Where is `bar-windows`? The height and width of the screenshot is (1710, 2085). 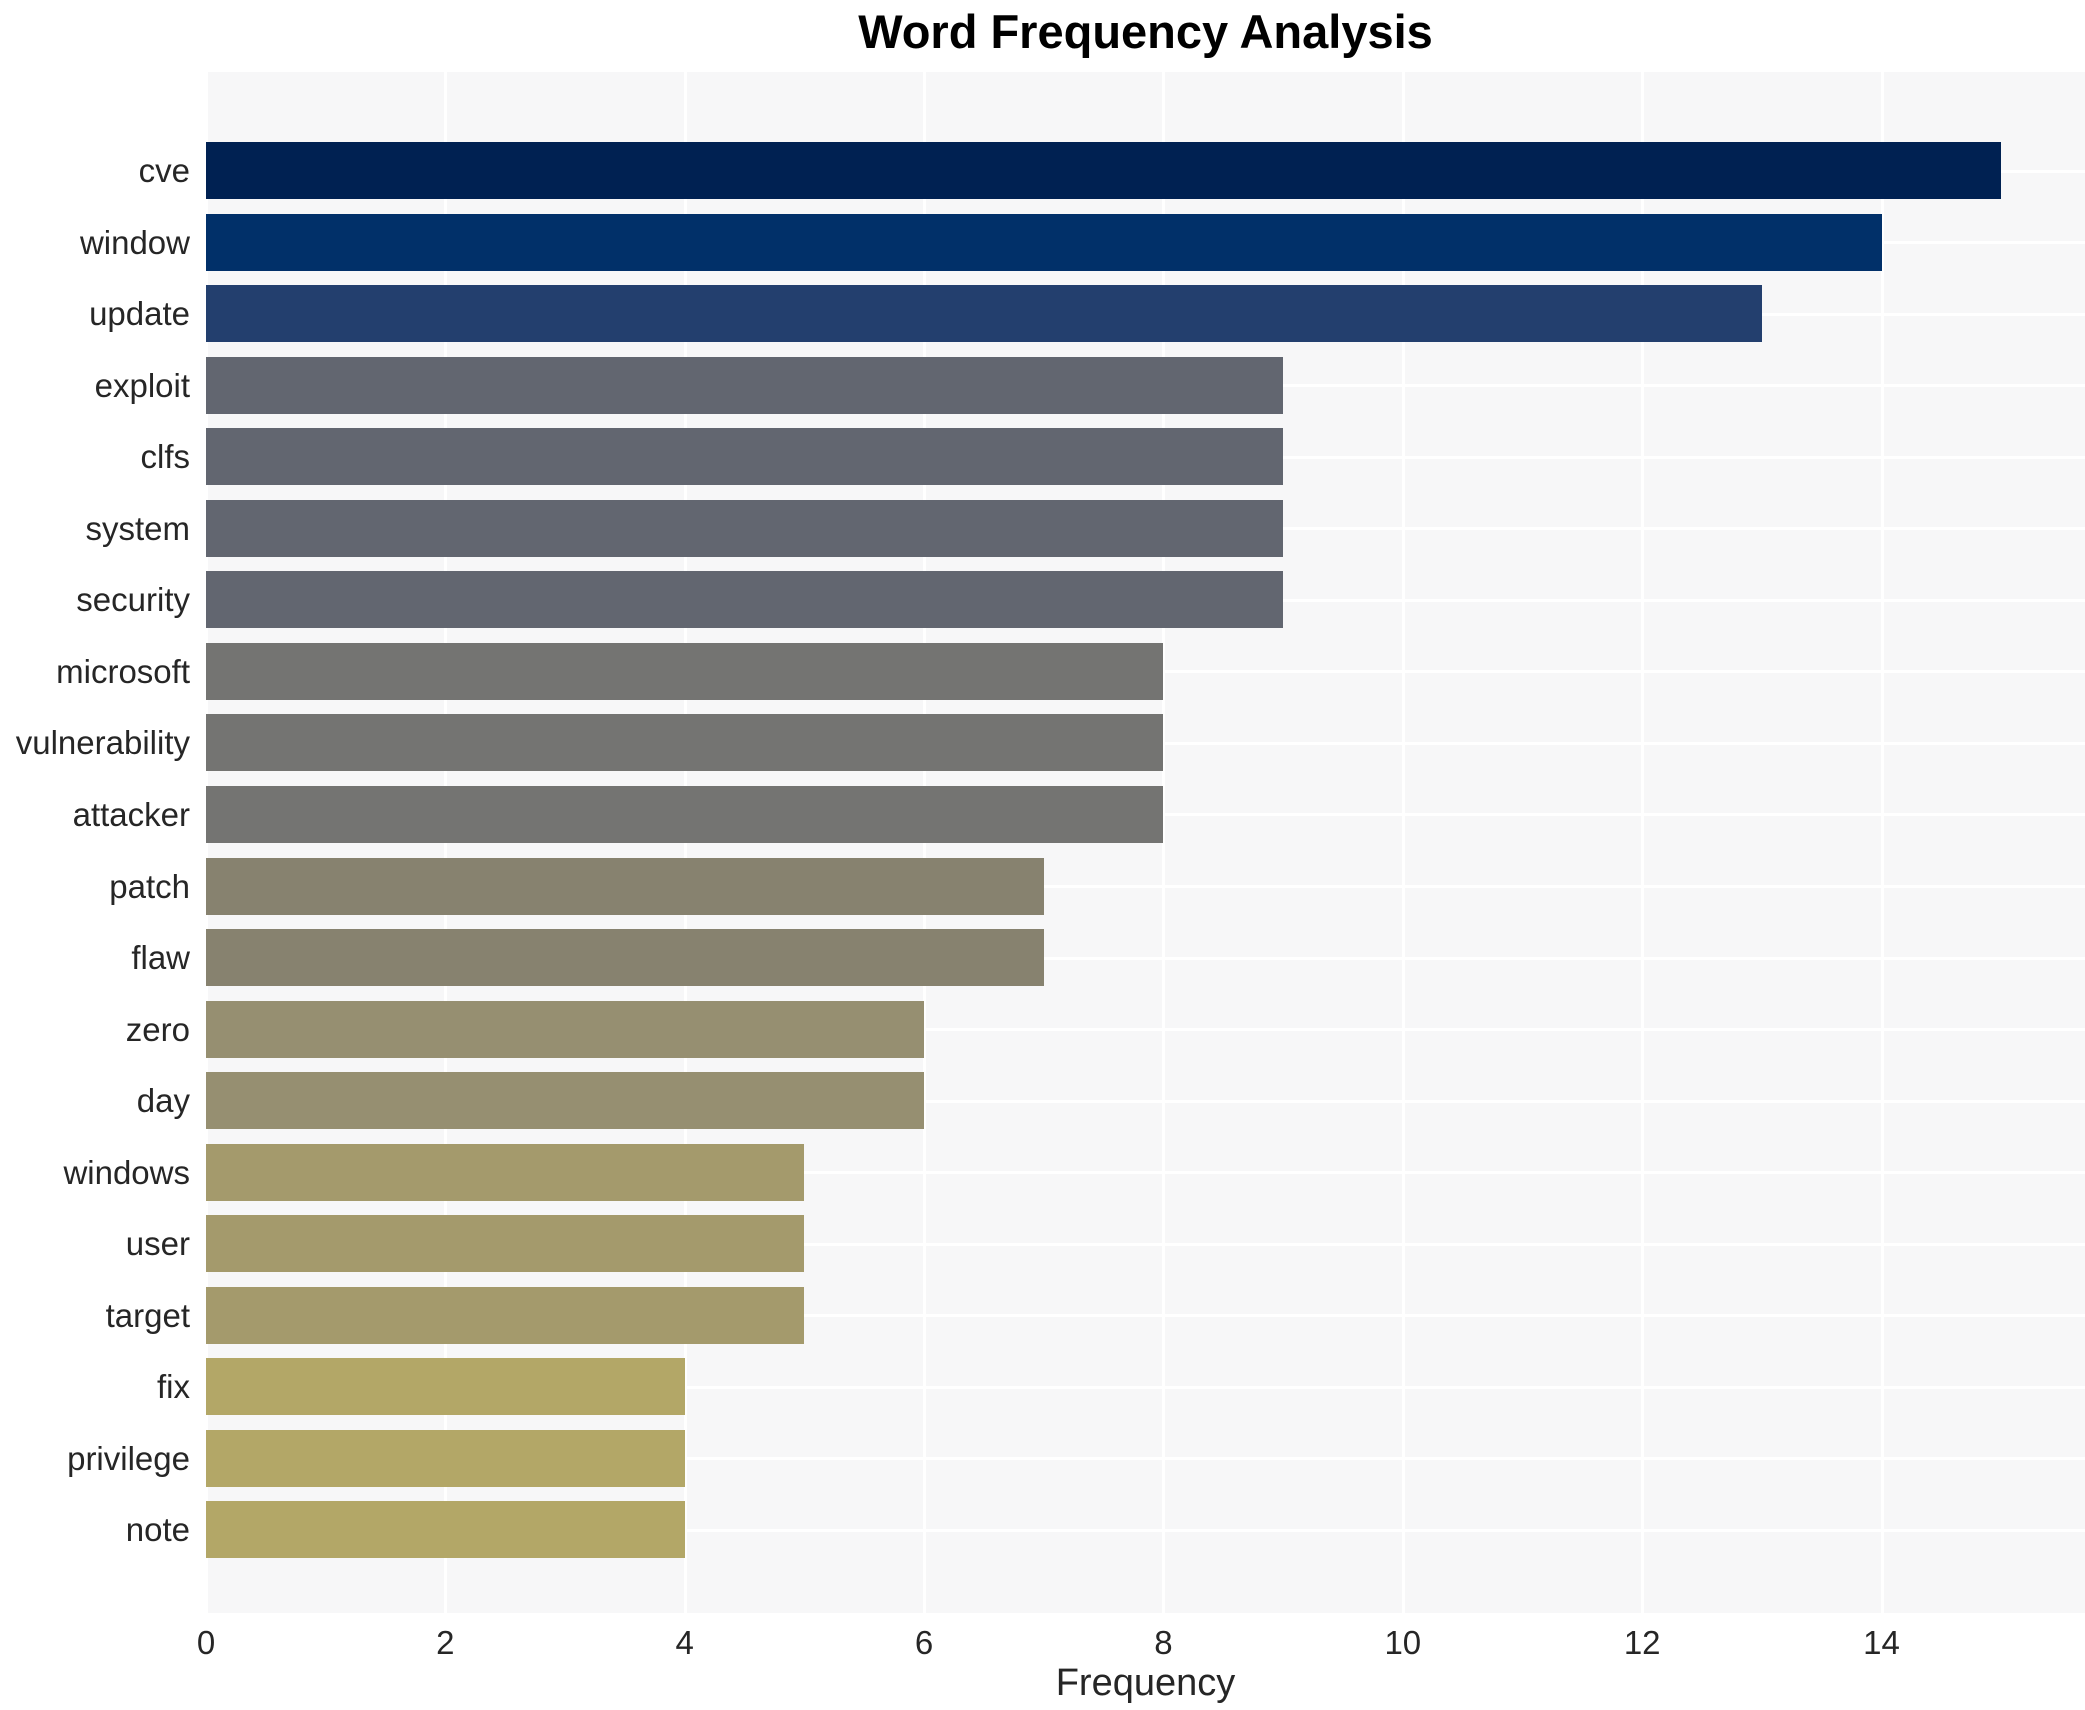
bar-windows is located at coordinates (505, 1172).